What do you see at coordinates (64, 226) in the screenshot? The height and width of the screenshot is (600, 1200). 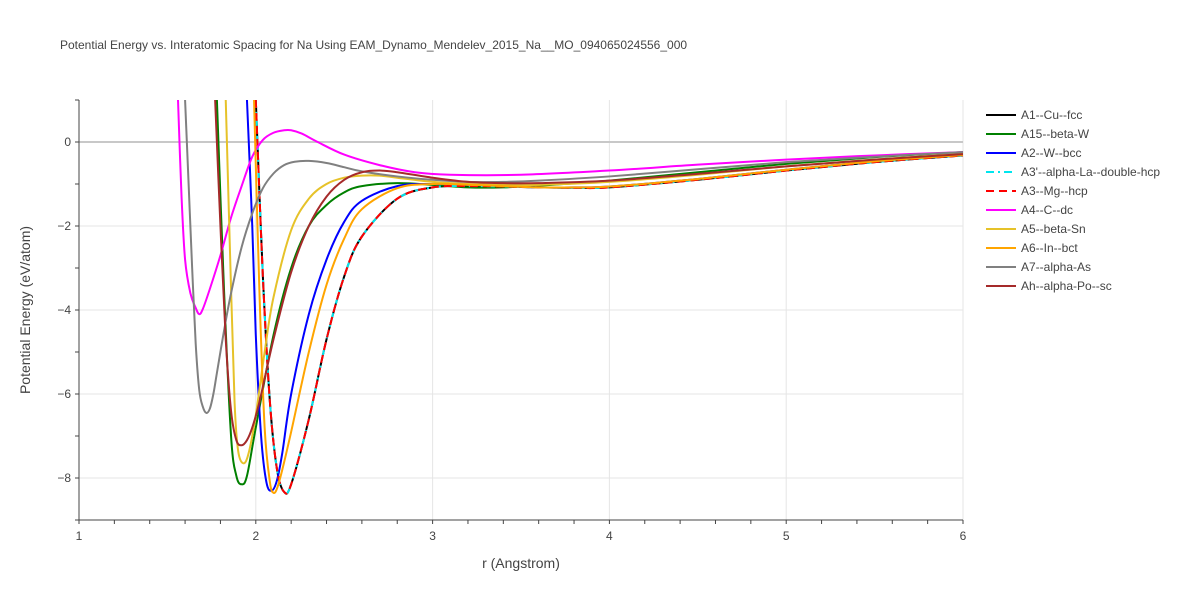 I see `y-tick-label: −2` at bounding box center [64, 226].